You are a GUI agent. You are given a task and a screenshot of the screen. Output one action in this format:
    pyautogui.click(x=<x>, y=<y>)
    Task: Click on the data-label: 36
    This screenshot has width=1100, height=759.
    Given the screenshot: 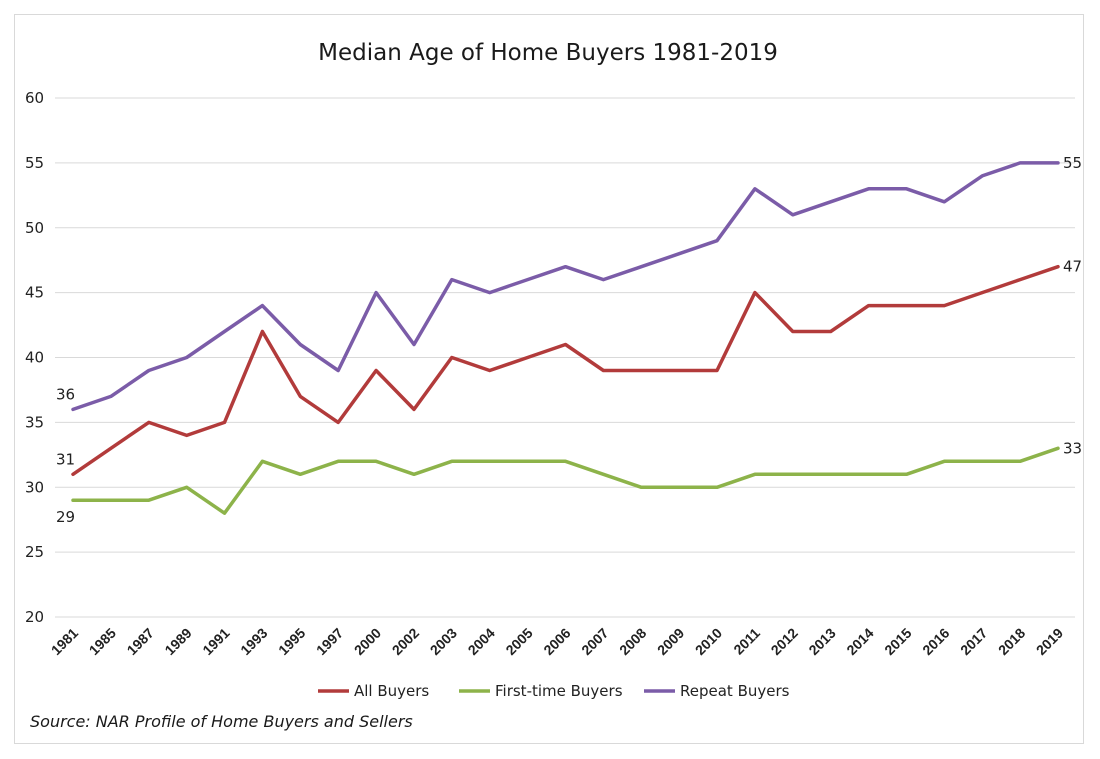 What is the action you would take?
    pyautogui.click(x=65, y=394)
    